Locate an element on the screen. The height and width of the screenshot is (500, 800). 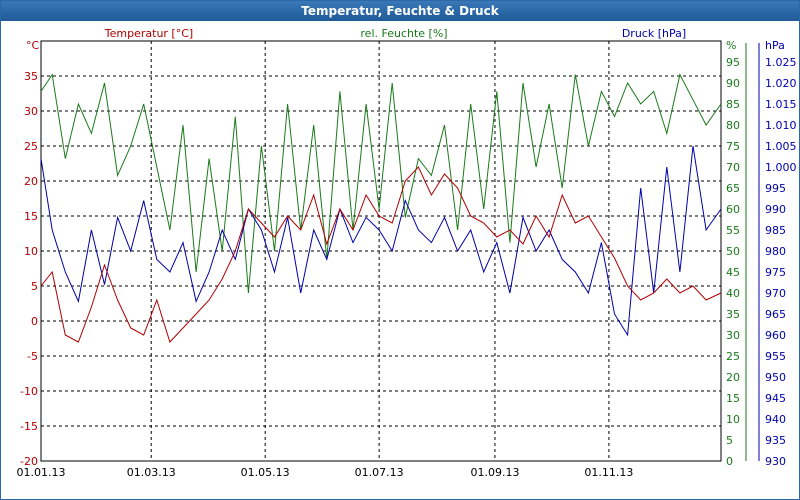
y-tick-label-humidity: 30 is located at coordinates (733, 335).